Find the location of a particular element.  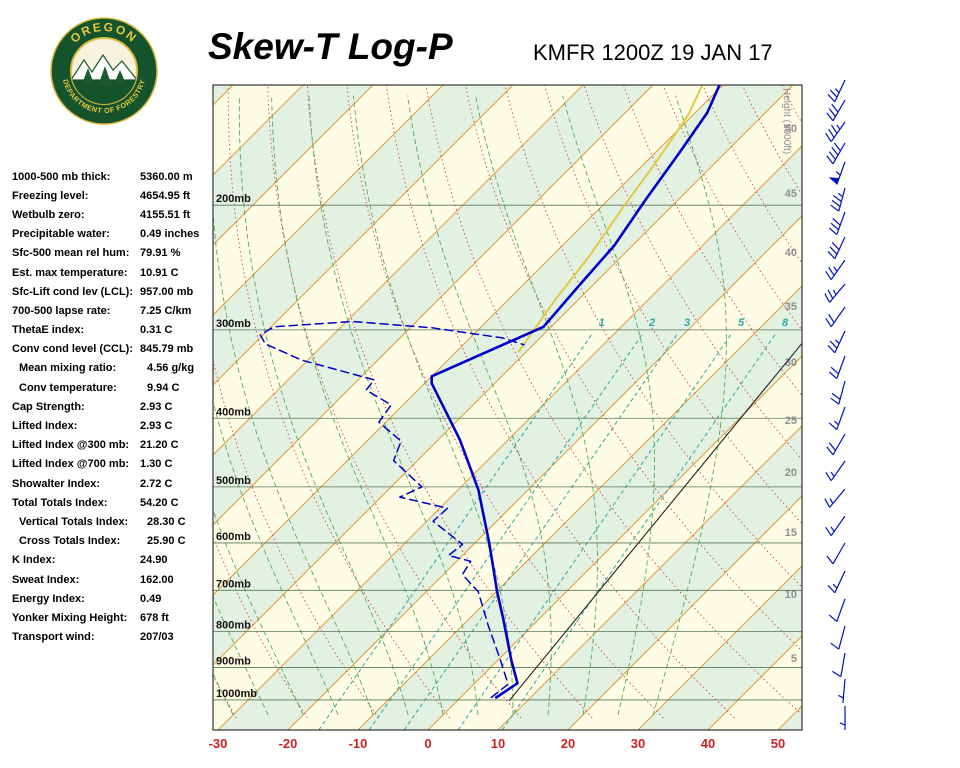

height-axis: 50 45 40 35 30 25 20 15 10 5 Height (1000ft) is located at coordinates (789, 376).